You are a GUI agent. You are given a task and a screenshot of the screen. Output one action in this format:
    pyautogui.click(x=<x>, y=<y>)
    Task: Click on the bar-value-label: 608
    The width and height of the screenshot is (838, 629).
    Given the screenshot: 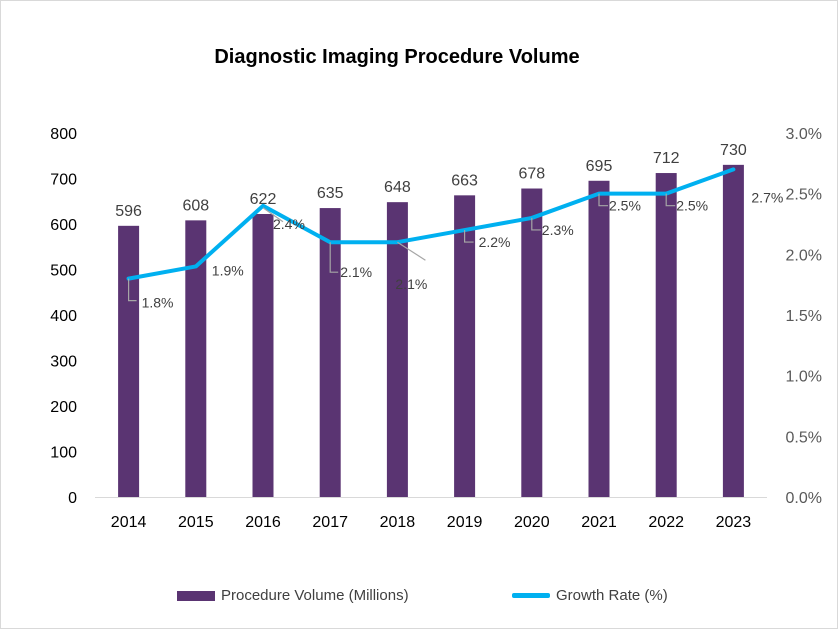 What is the action you would take?
    pyautogui.click(x=195, y=205)
    